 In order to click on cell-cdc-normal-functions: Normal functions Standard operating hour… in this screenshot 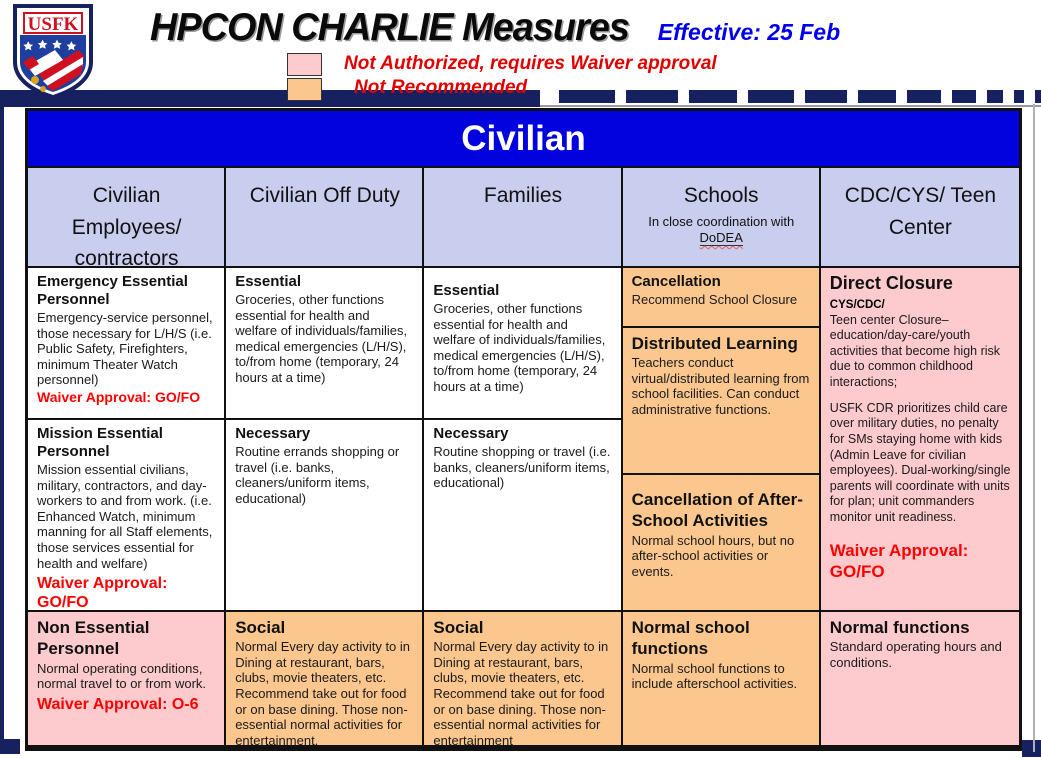, I will do `click(919, 678)`.